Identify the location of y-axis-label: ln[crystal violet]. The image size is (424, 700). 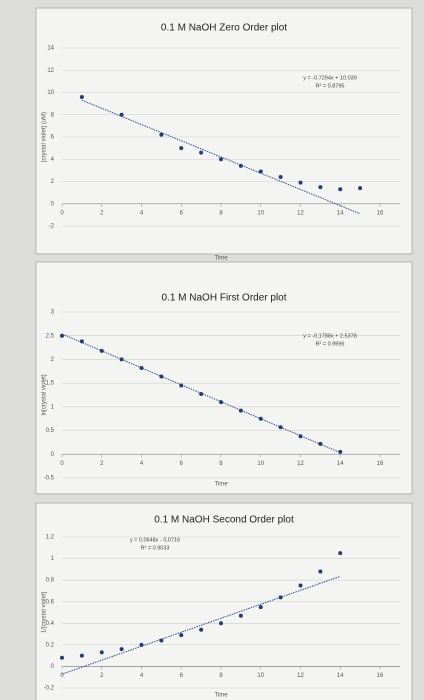
(45, 394).